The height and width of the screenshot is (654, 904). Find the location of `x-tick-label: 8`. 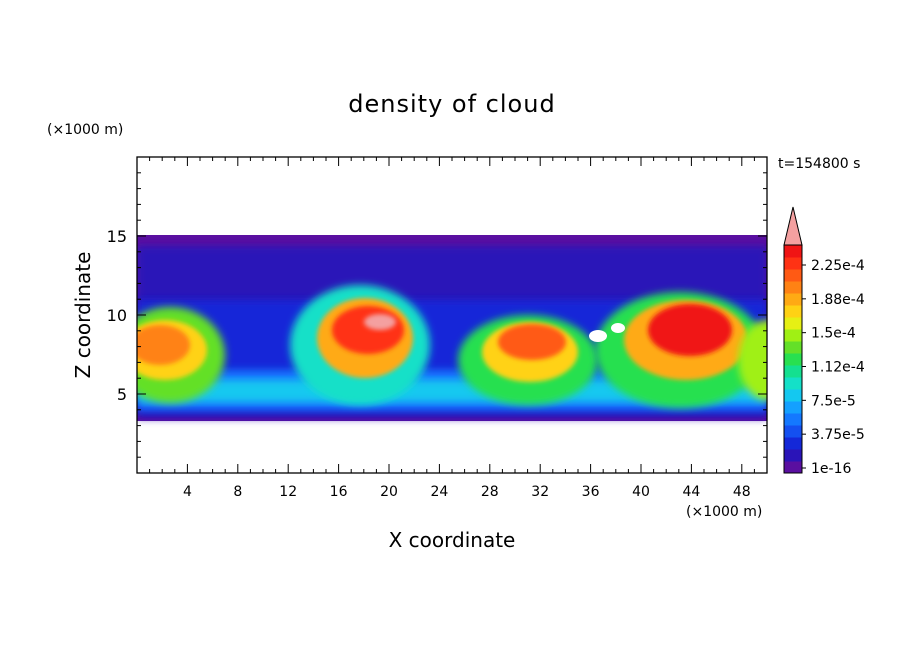

x-tick-label: 8 is located at coordinates (237, 492).